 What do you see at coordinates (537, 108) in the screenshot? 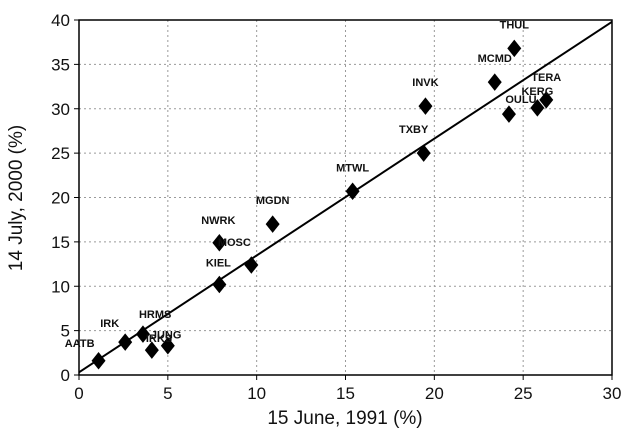
I see `data-point-kerg` at bounding box center [537, 108].